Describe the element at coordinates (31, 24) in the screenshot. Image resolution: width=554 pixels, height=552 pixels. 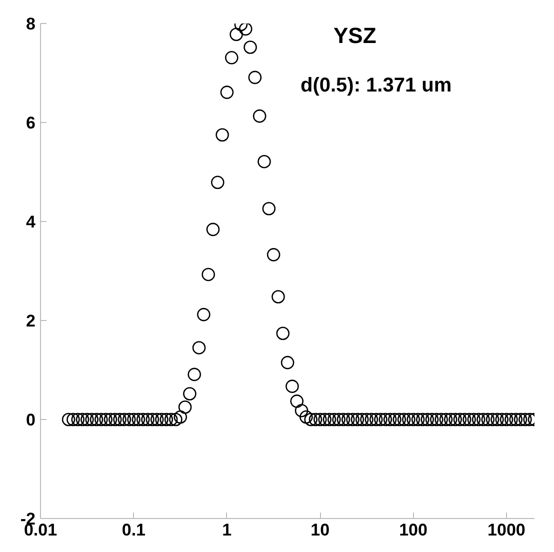
I see `y-tick-label: 8` at that location.